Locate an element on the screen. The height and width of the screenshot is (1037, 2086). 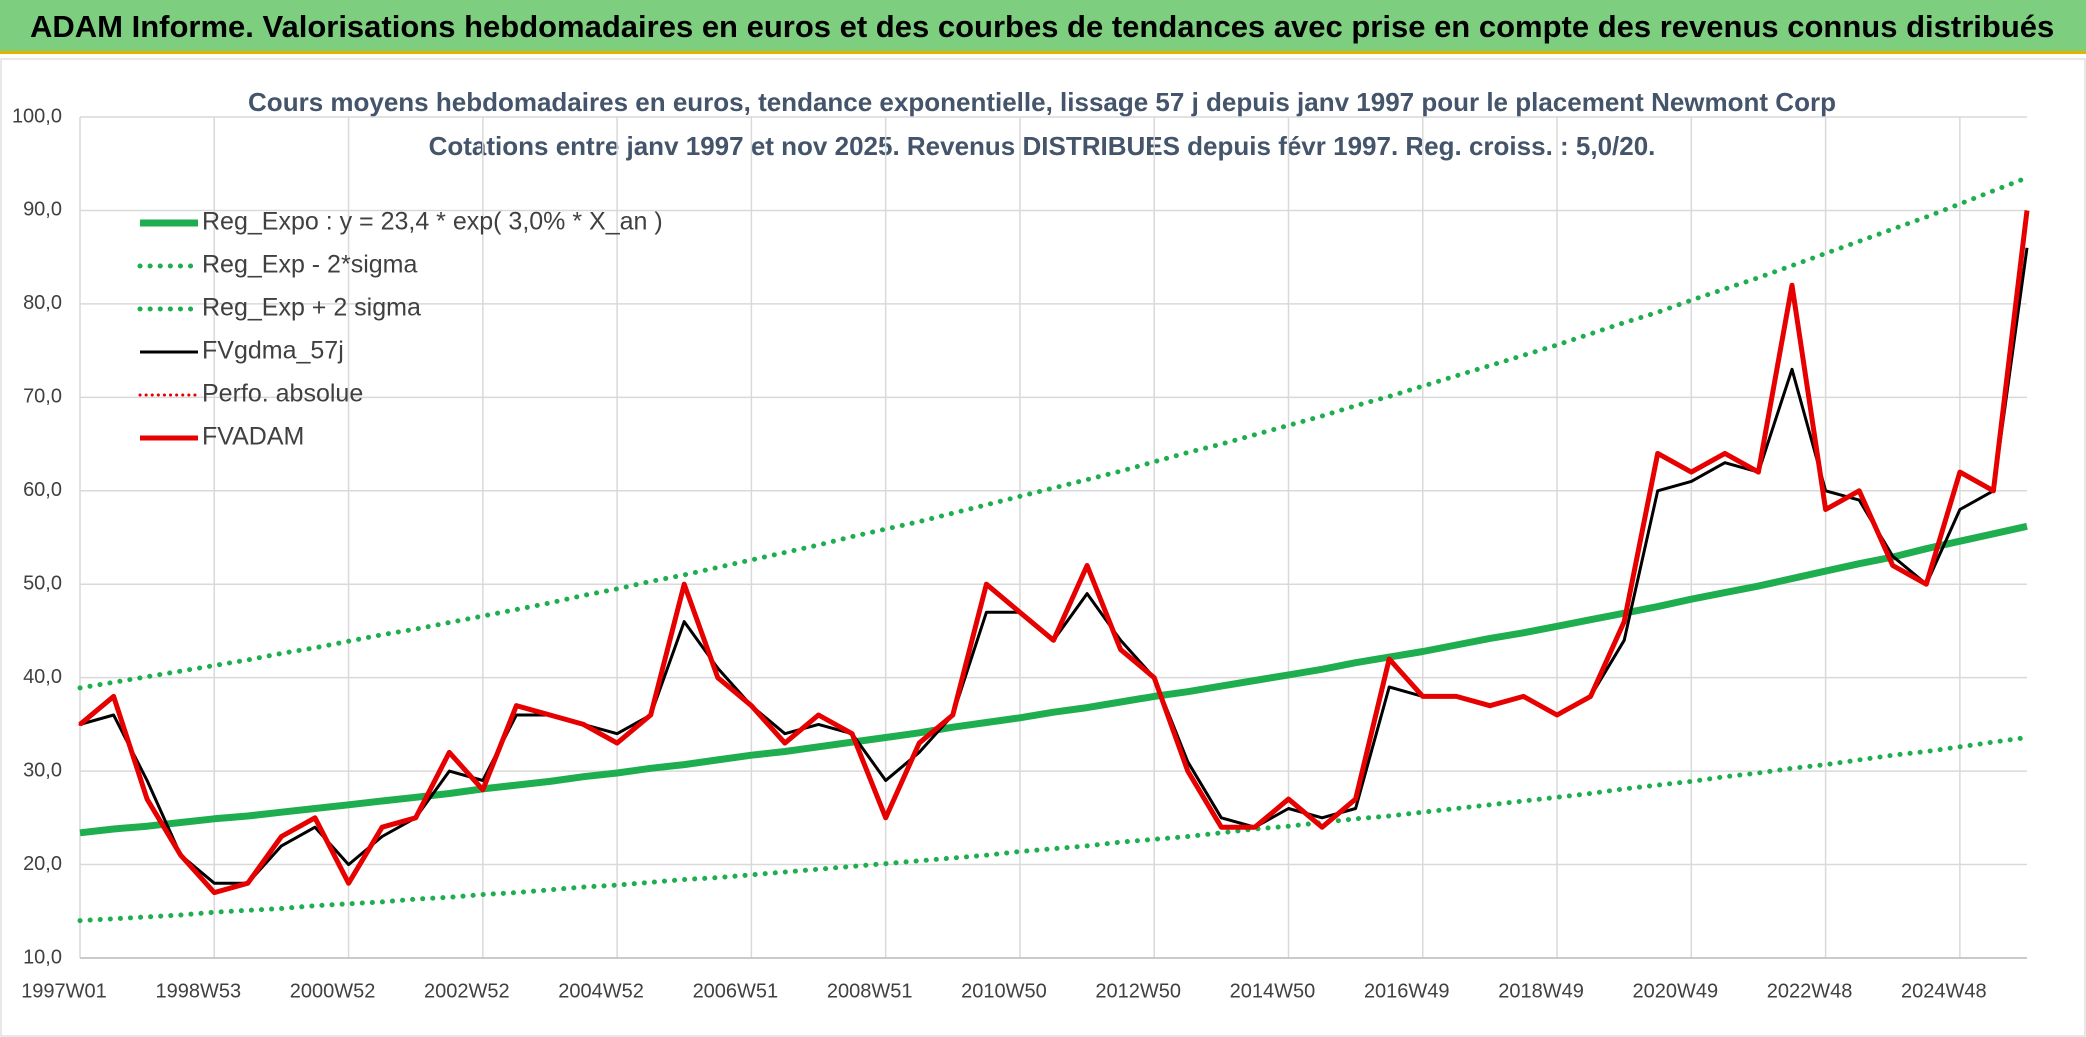
y-tick-label: 60,0 is located at coordinates (42, 490).